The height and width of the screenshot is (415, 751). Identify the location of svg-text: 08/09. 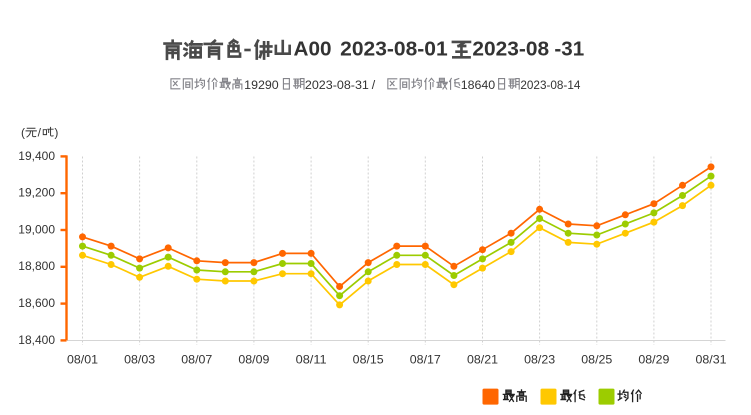
(253, 360).